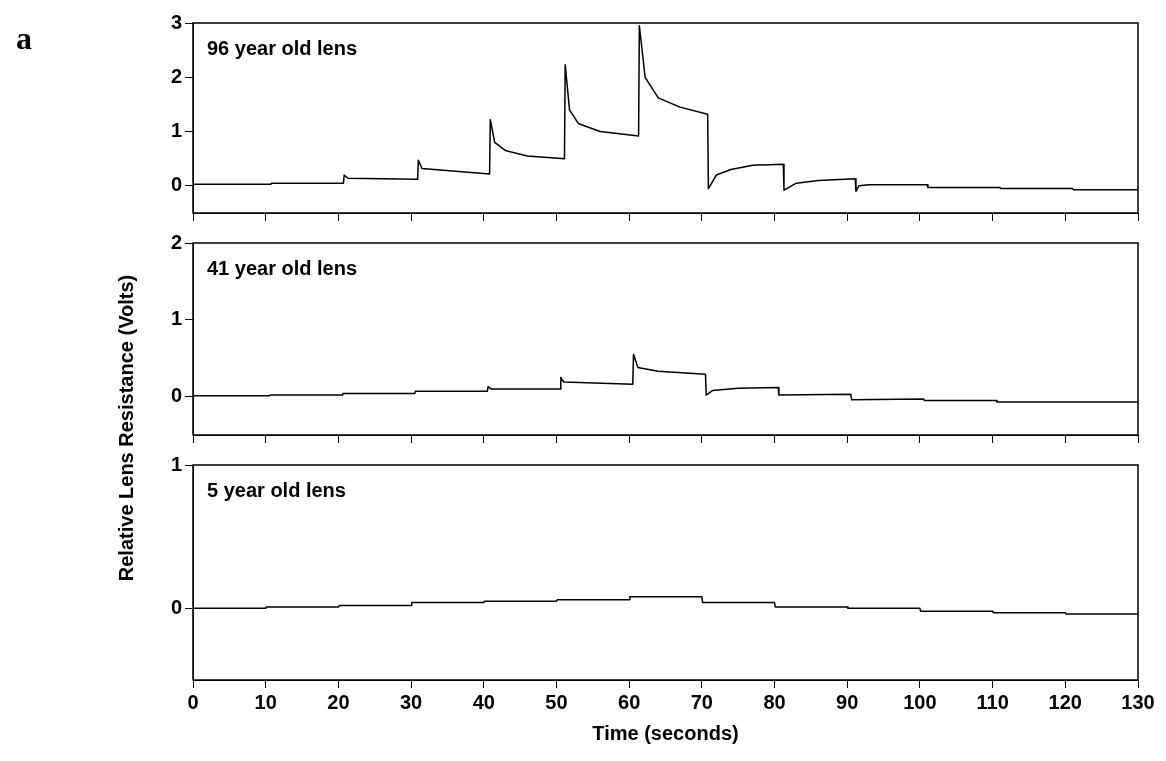 This screenshot has width=1166, height=761. I want to click on y-tick-label: 3, so click(176, 21).